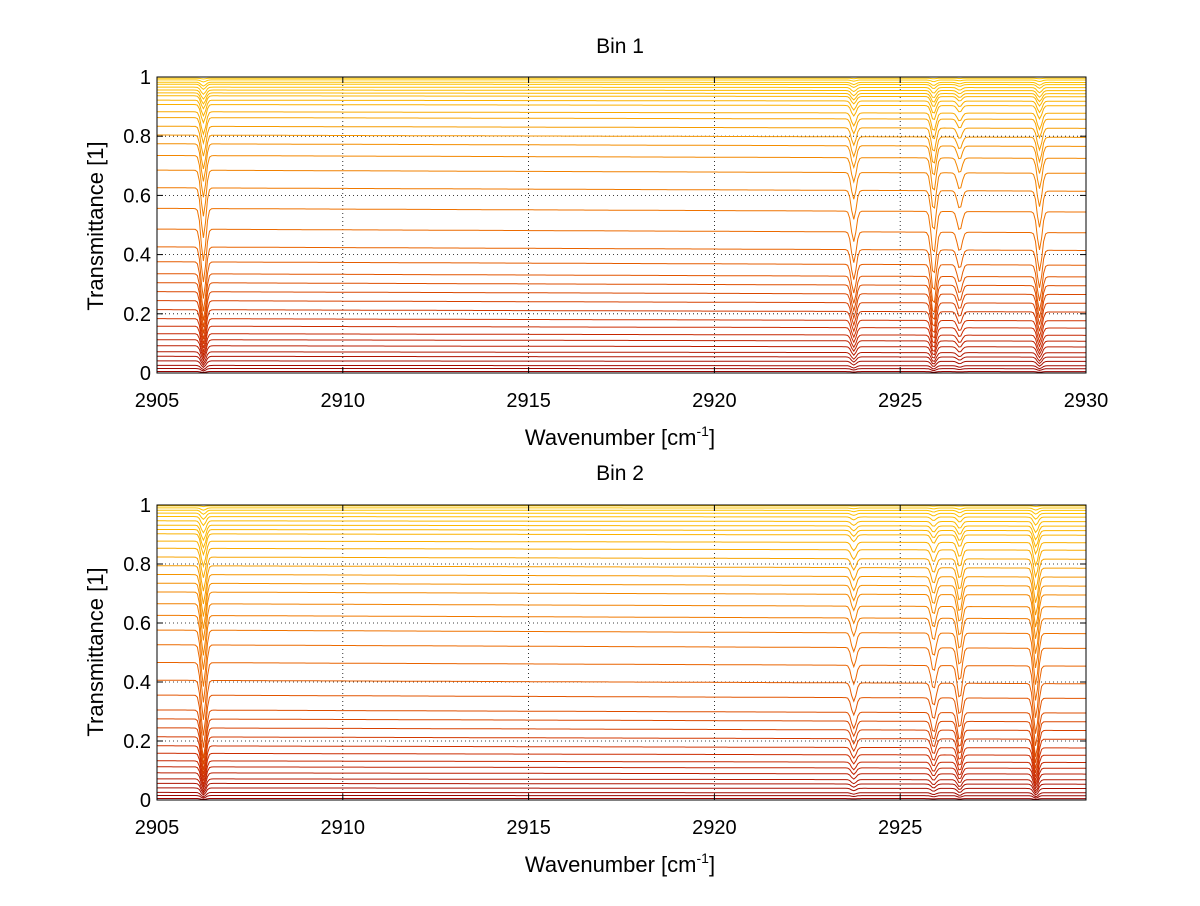 Image resolution: width=1200 pixels, height=906 pixels. Describe the element at coordinates (343, 828) in the screenshot. I see `x-tick-label: 2910` at that location.